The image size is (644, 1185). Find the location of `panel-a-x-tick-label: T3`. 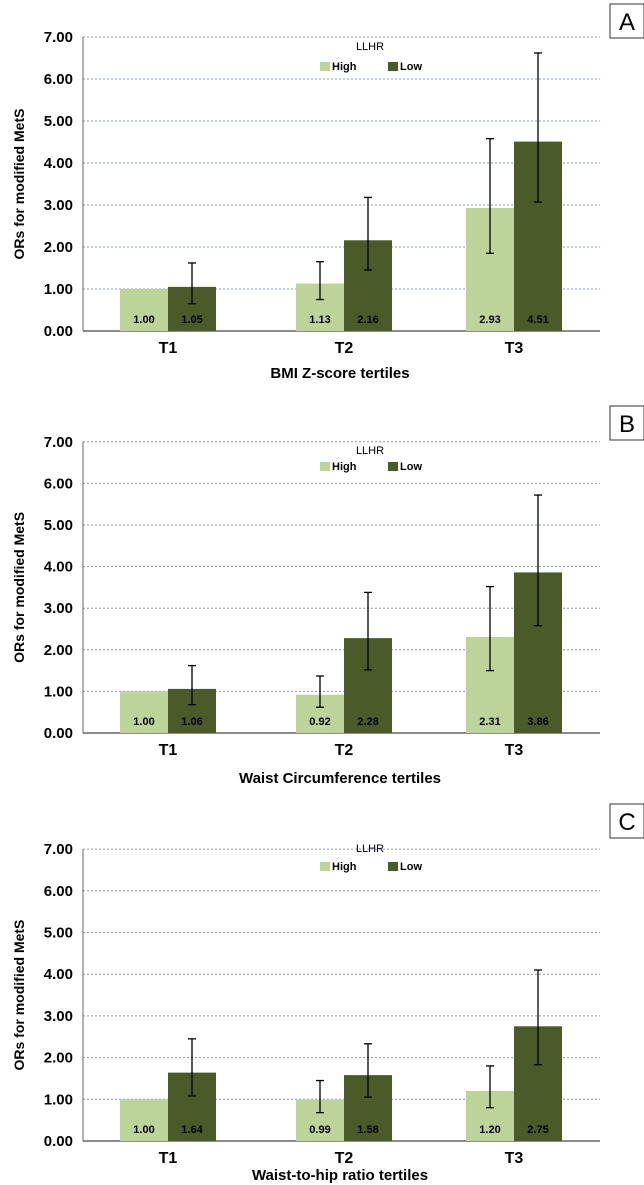

panel-a-x-tick-label: T3 is located at coordinates (514, 348).